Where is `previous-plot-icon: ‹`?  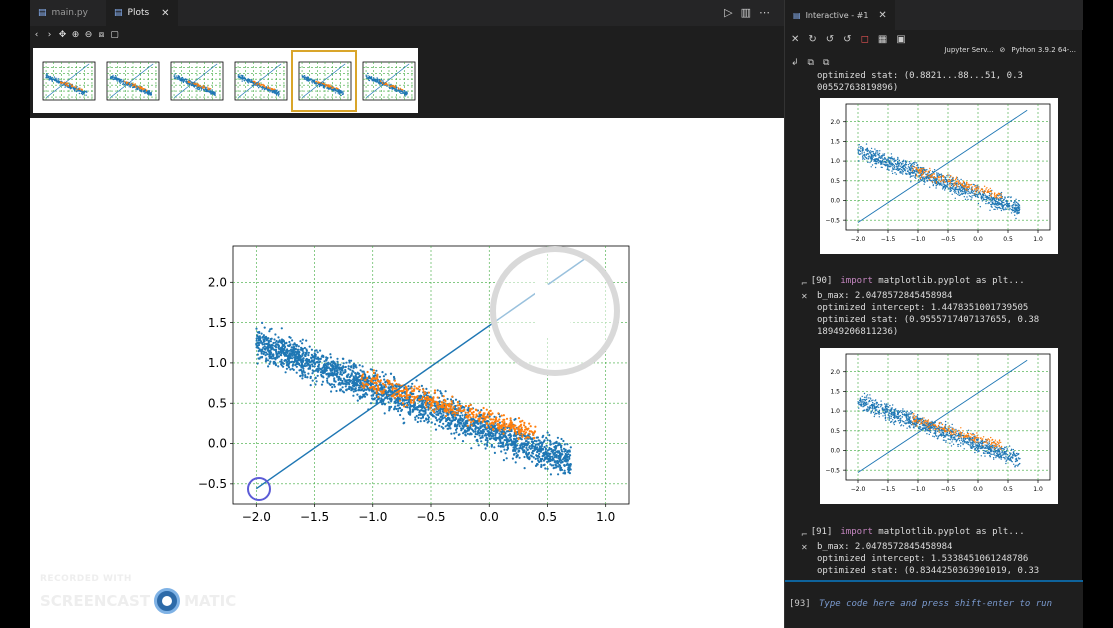
previous-plot-icon: ‹ is located at coordinates (36, 35).